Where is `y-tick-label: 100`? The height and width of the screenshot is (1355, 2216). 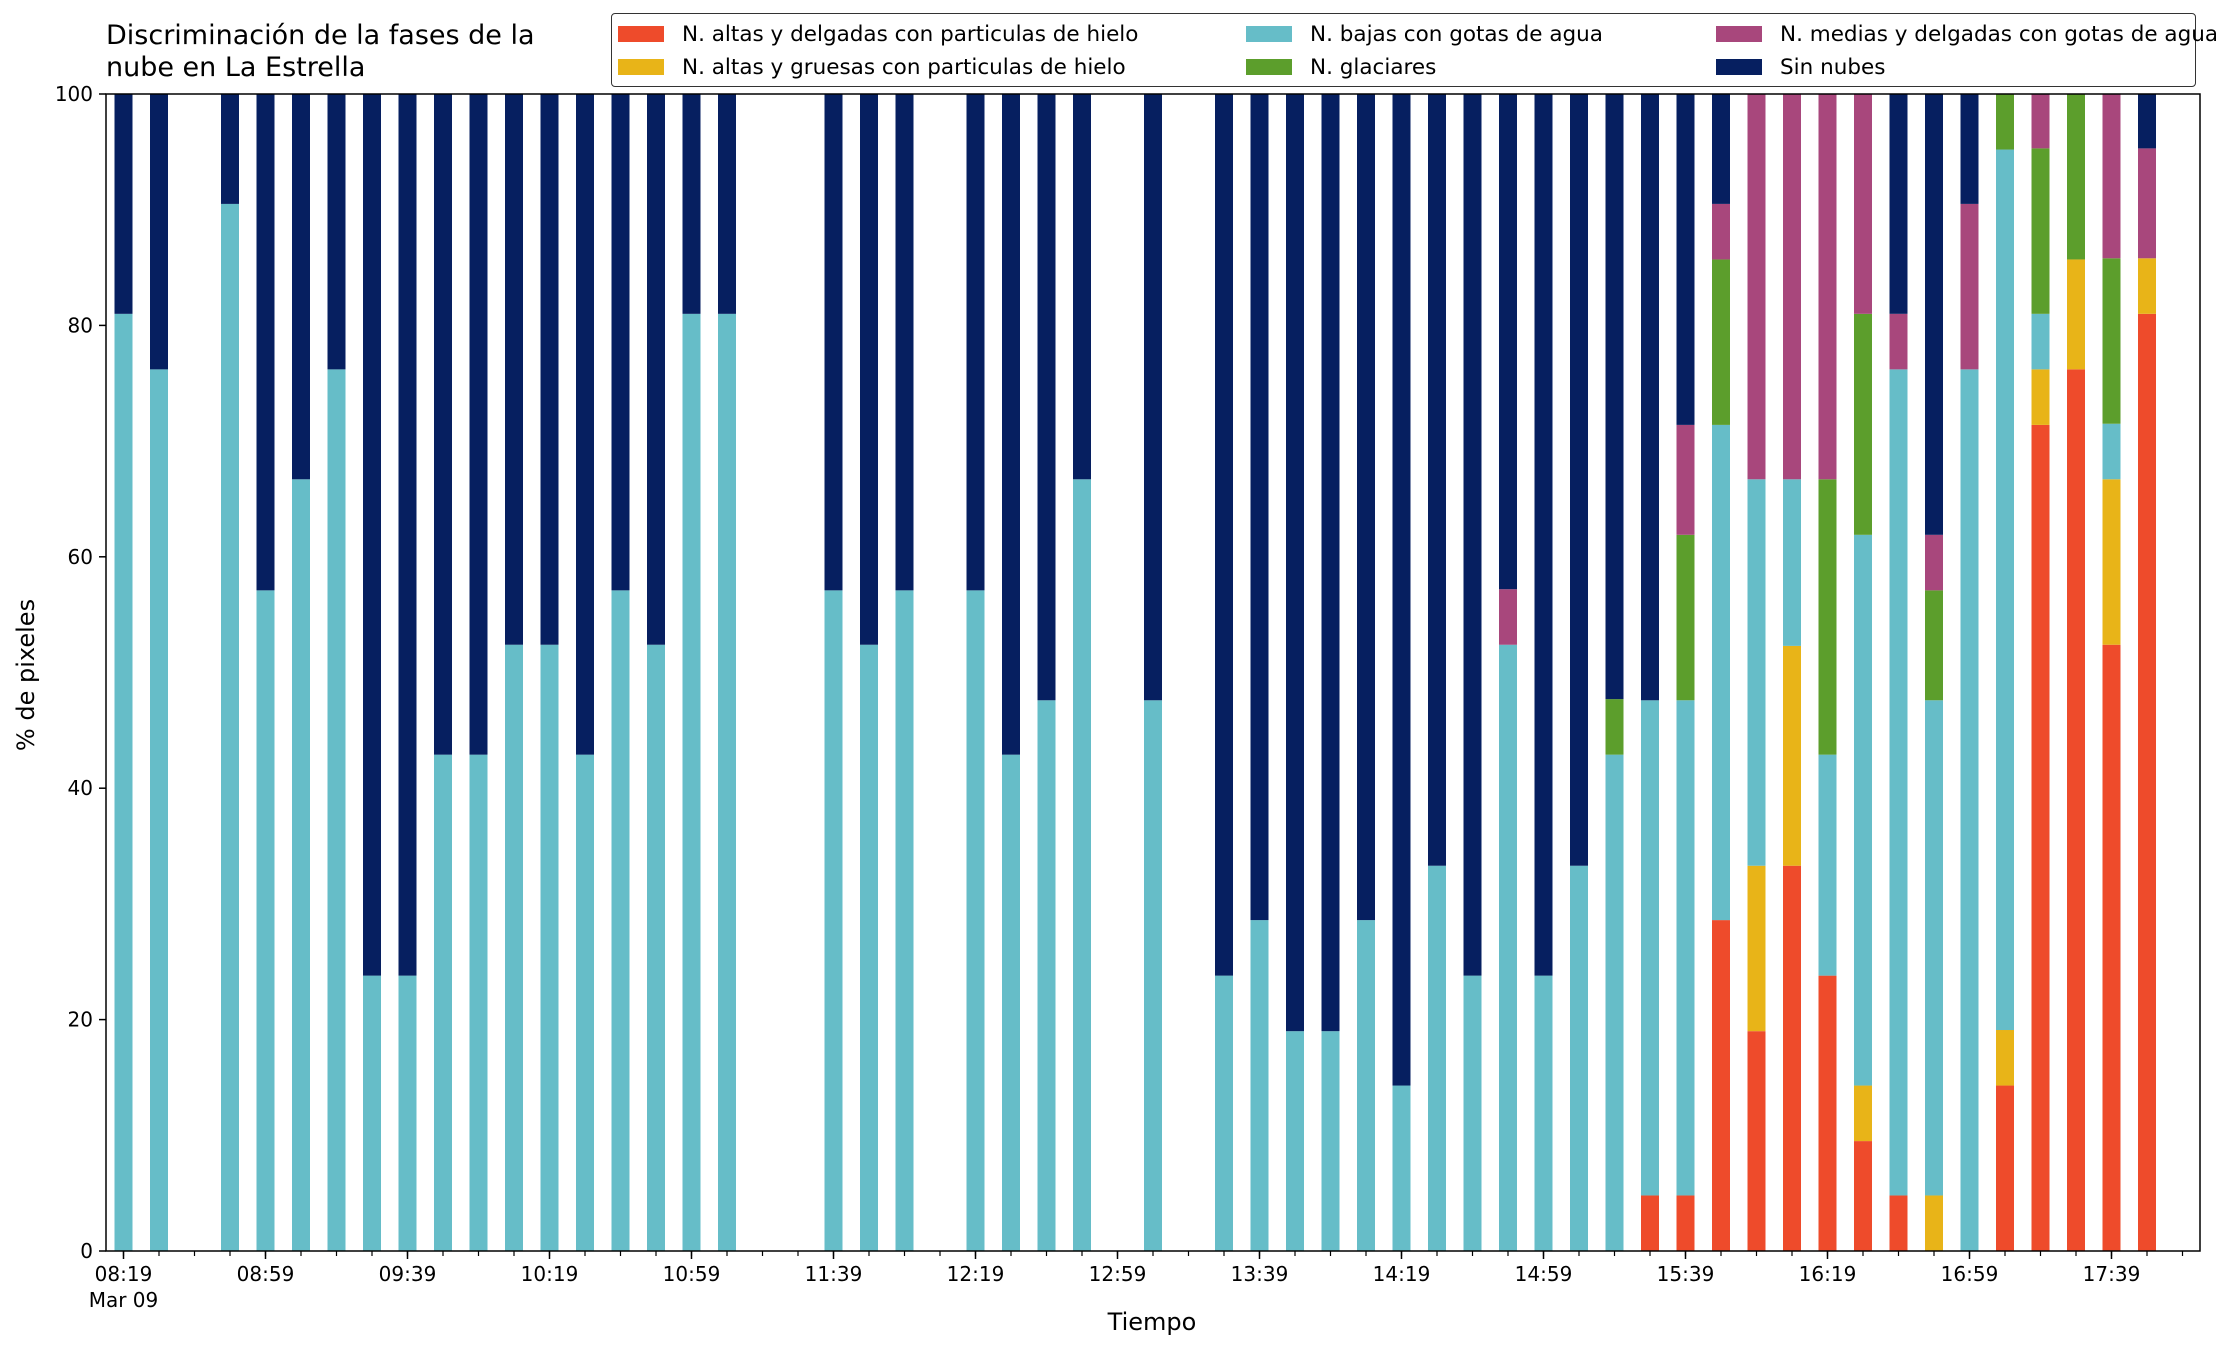
y-tick-label: 100 is located at coordinates (74, 94).